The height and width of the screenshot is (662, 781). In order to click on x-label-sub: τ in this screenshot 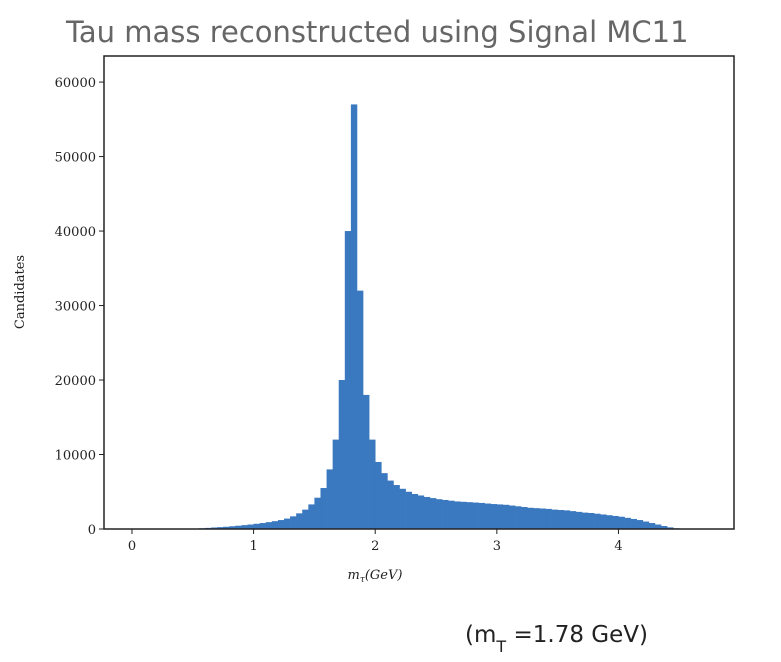, I will do `click(363, 580)`.